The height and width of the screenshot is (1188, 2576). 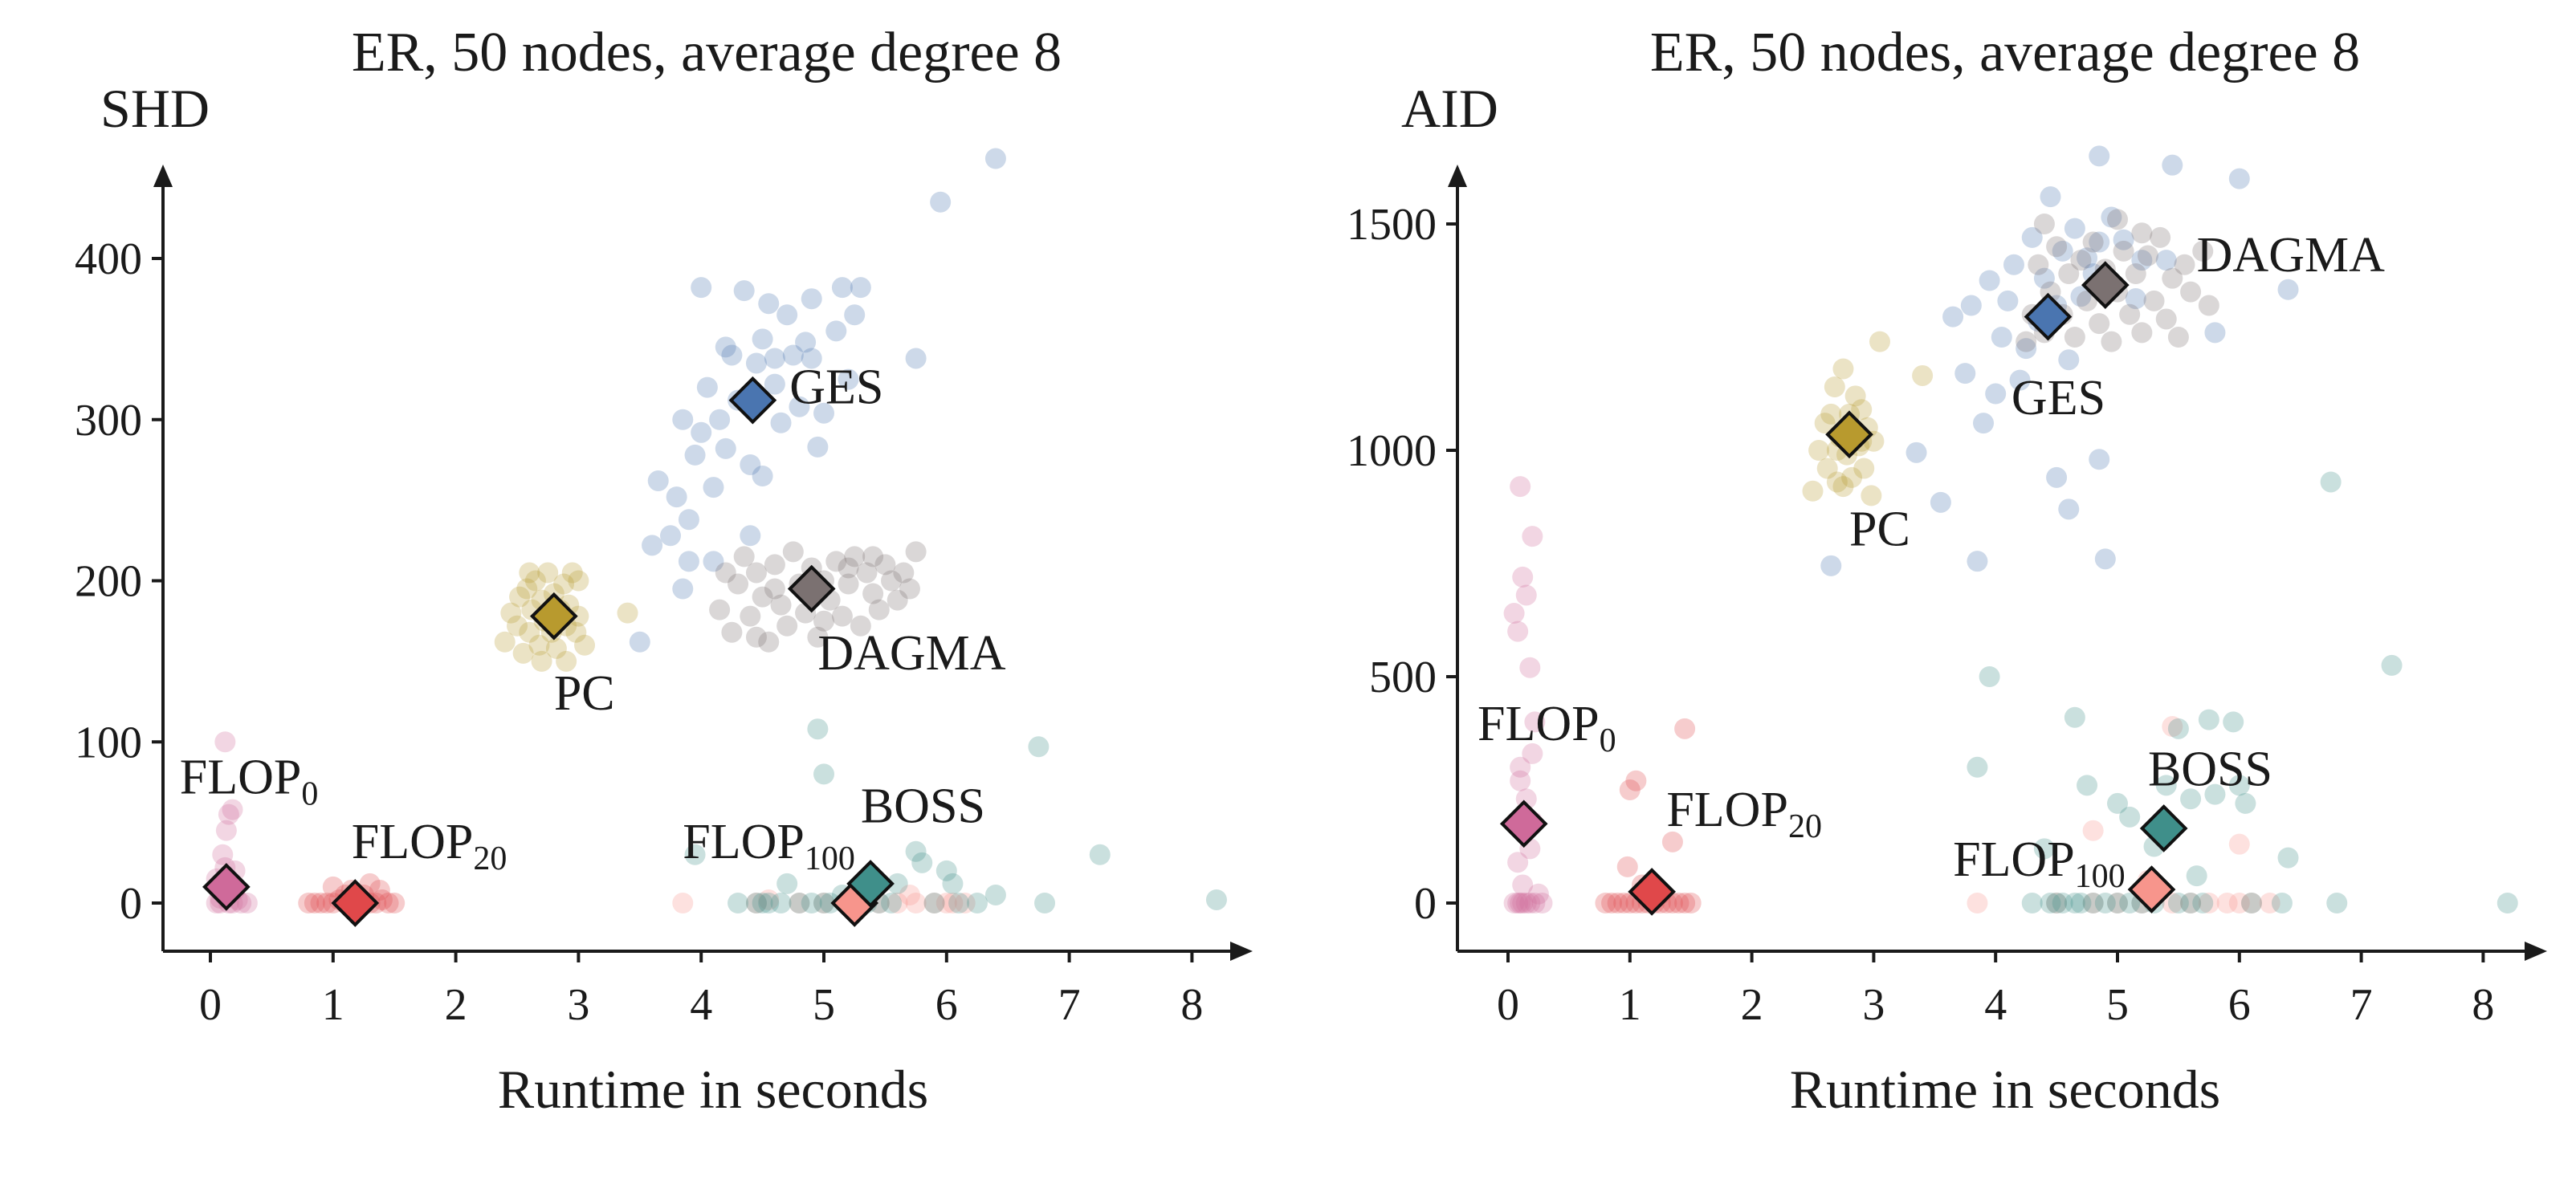 I want to click on mean-marker-dagma, so click(x=2105, y=285).